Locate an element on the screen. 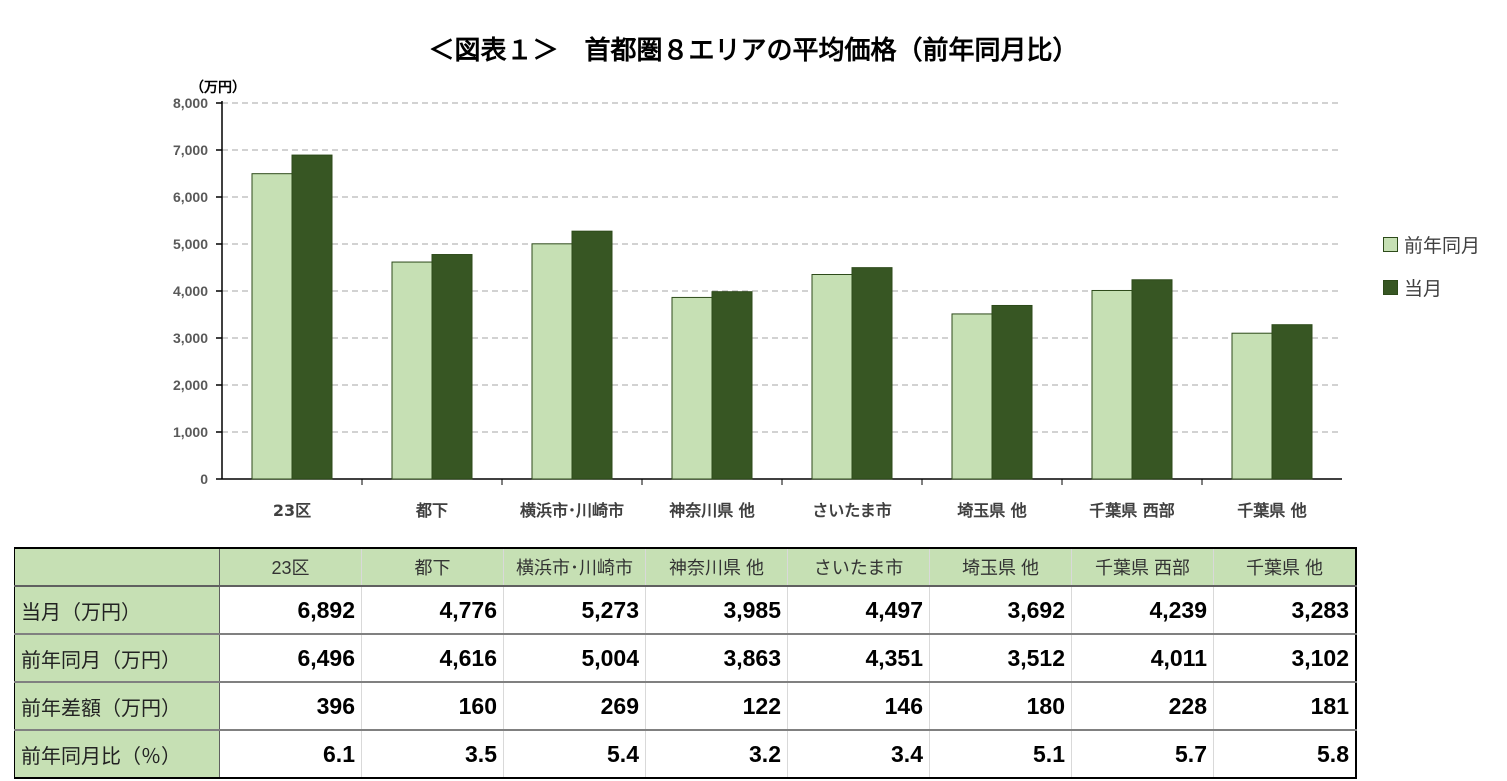 This screenshot has width=1507, height=781. row-label: 前年差額（万円） is located at coordinates (117, 706).